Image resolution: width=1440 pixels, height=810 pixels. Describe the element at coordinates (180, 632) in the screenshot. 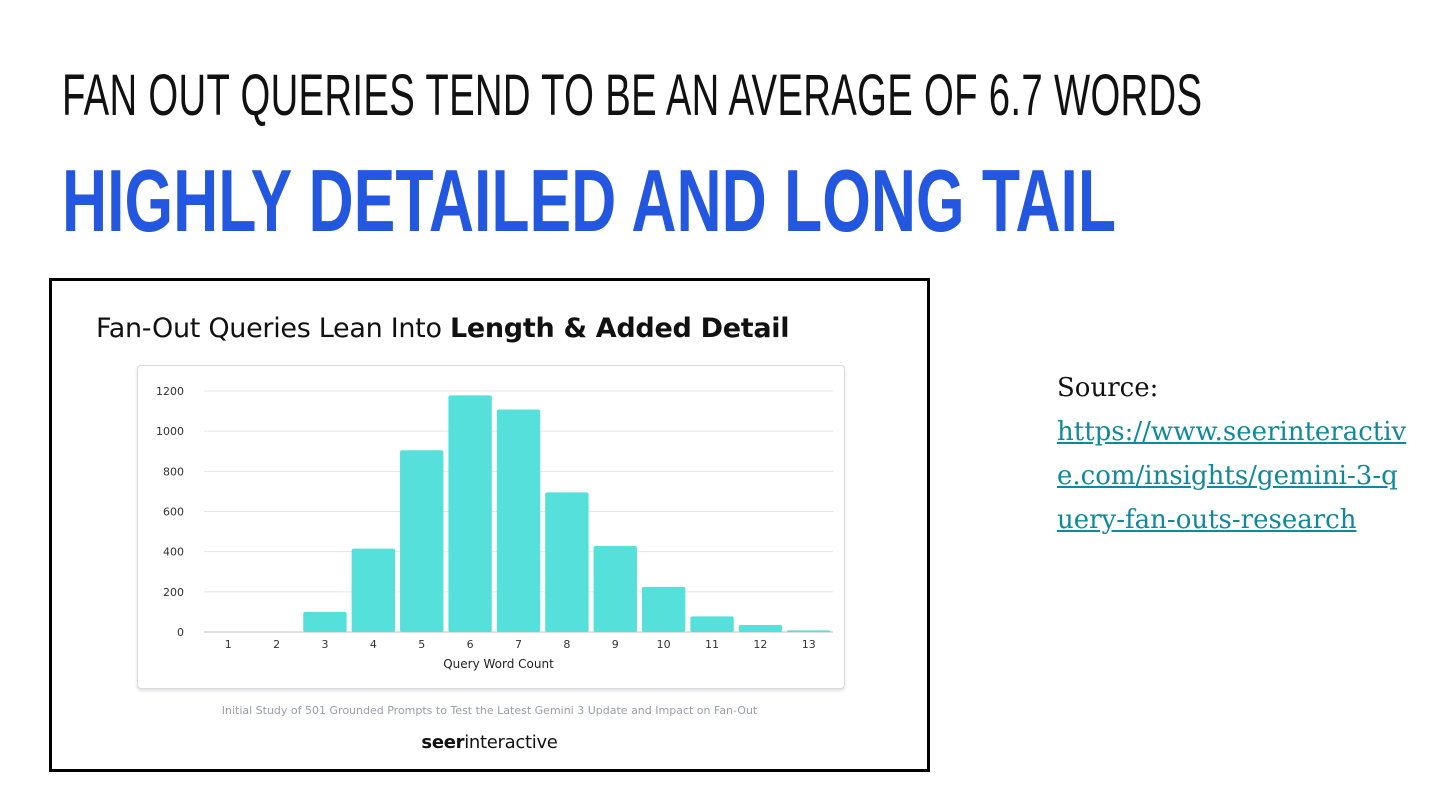

I see `y-tick-label: 0` at that location.